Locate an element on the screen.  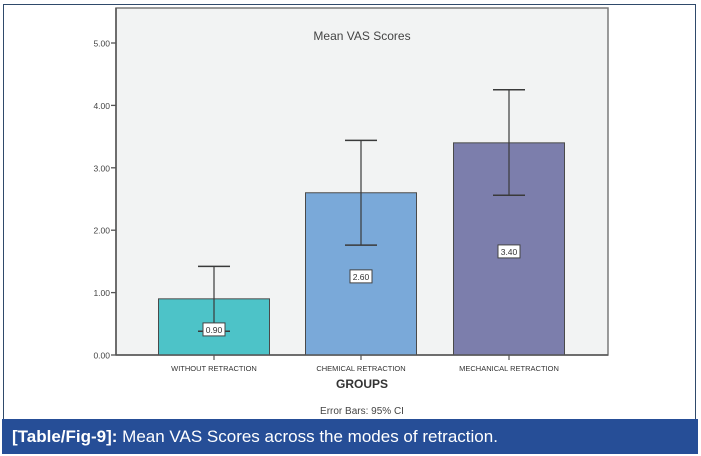
x-tick-label: MECHANICAL RETRACTION is located at coordinates (509, 368).